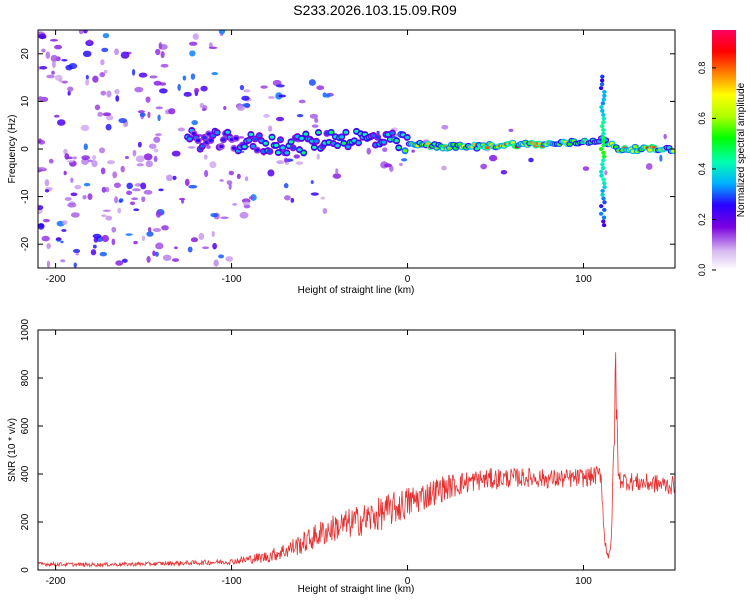  What do you see at coordinates (56, 279) in the screenshot?
I see `spectrogram-xtick-label: -200` at bounding box center [56, 279].